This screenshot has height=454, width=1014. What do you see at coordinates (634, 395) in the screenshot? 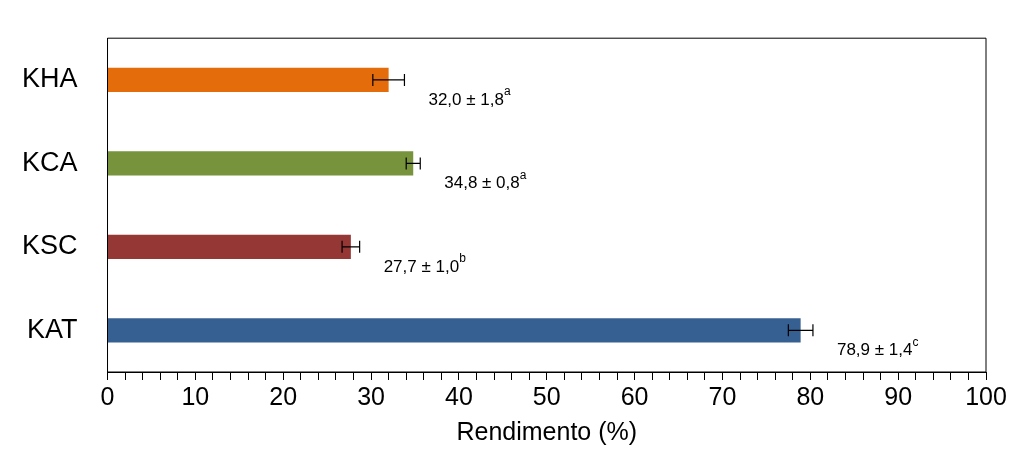
I see `x-tick-label: 60` at bounding box center [634, 395].